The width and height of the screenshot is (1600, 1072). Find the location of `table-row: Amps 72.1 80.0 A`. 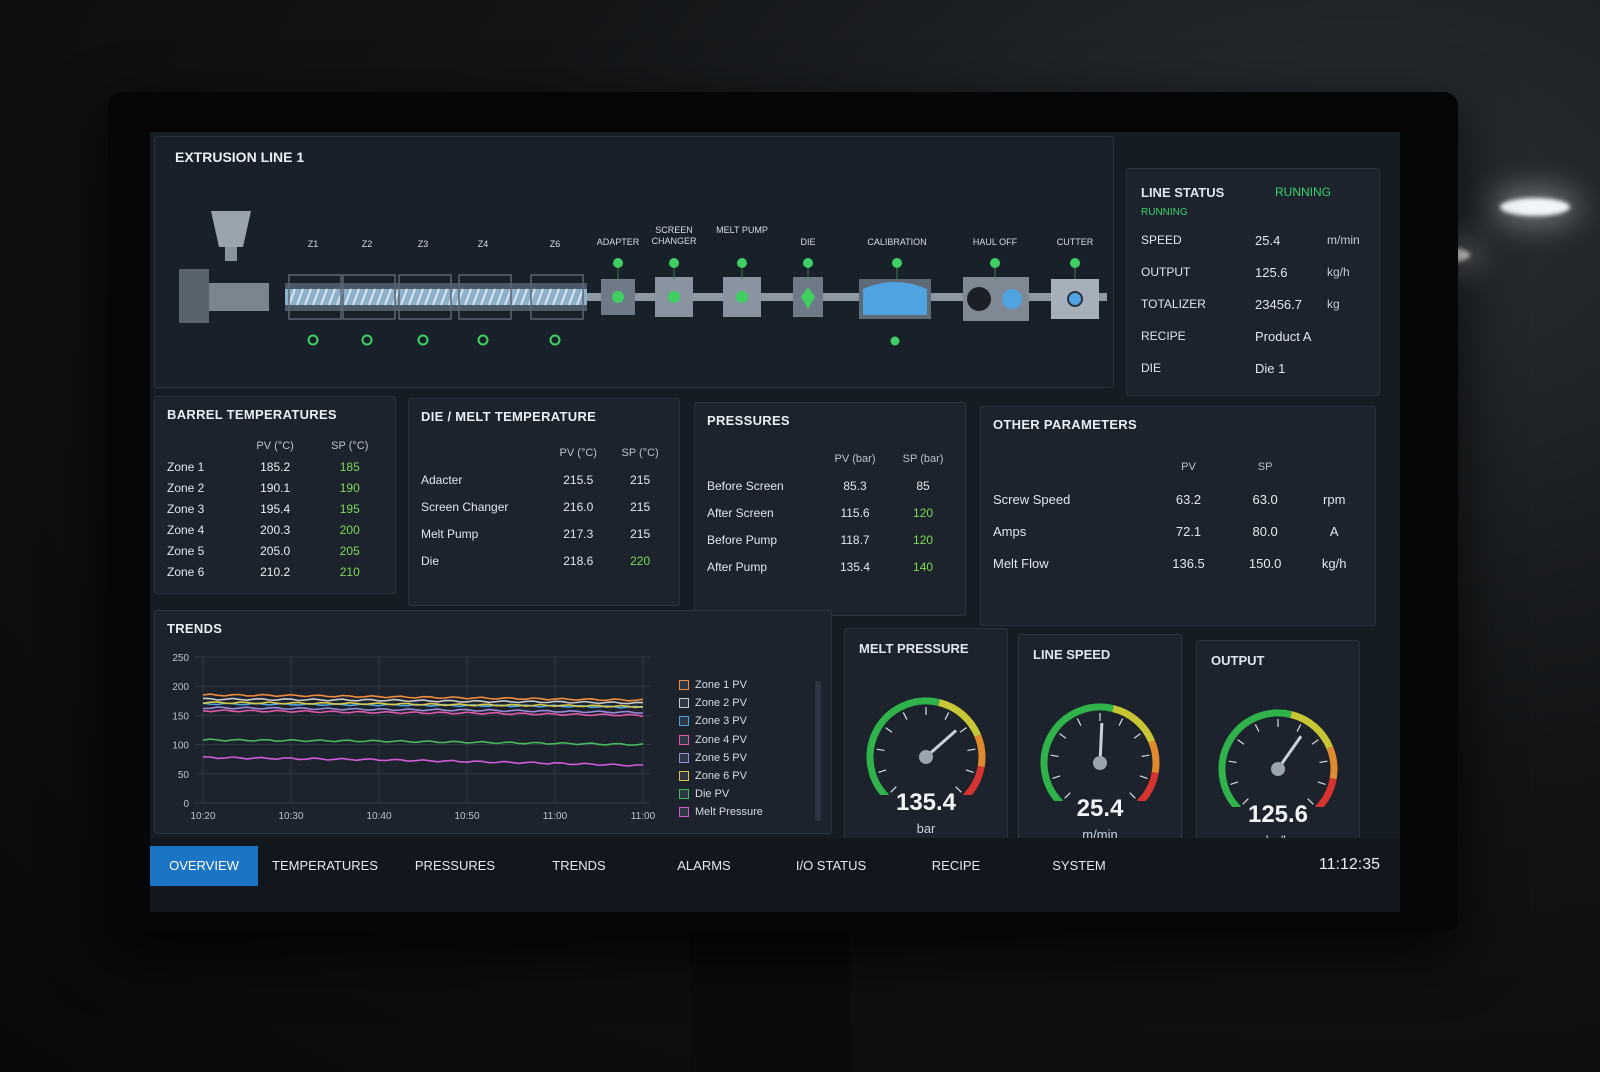

table-row: Amps 72.1 80.0 A is located at coordinates (1177, 531).